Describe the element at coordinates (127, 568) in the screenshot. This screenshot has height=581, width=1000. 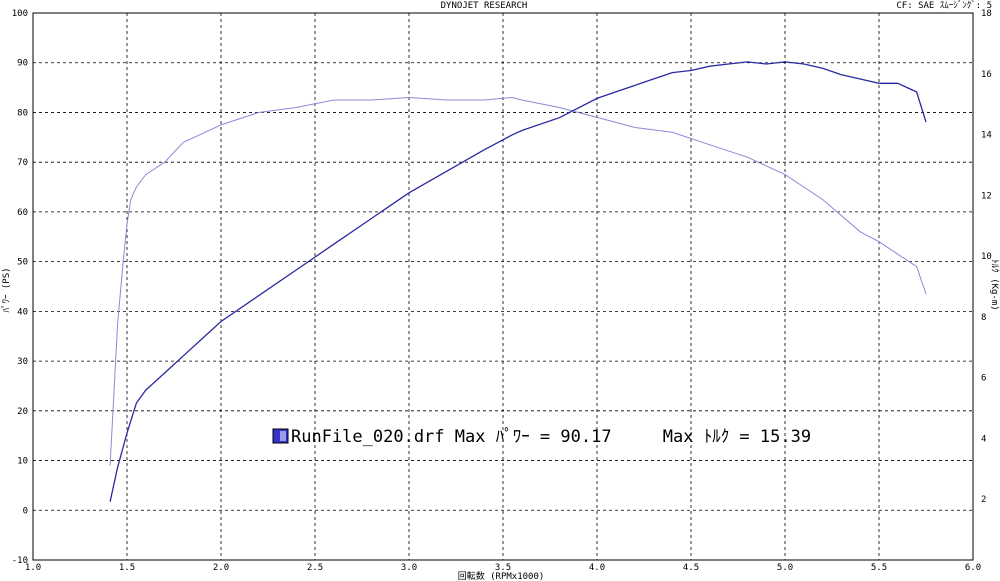
I see `x-tick-label: 1.5` at that location.